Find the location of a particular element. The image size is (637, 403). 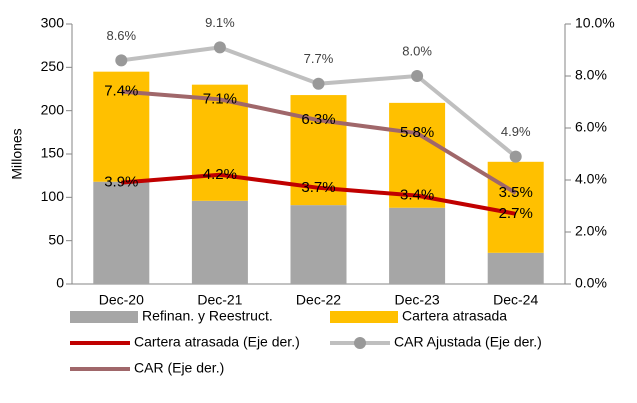

y-tick-label: 200 is located at coordinates (53, 109).